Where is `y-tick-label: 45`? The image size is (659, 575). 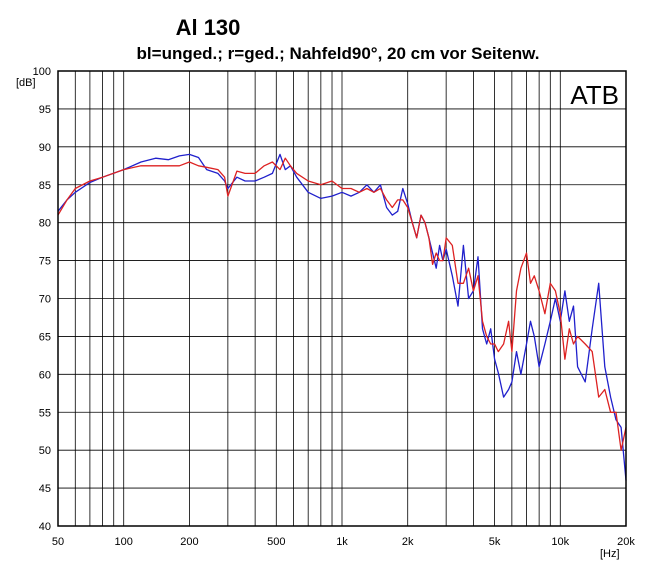 y-tick-label: 45 is located at coordinates (45, 489).